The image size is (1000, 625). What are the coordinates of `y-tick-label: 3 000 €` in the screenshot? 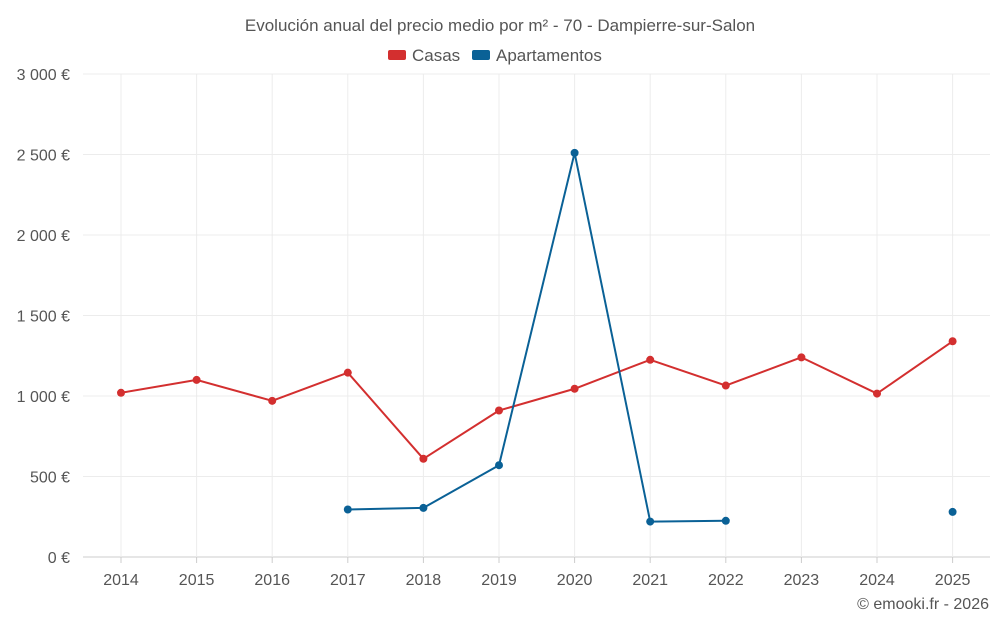 It's located at (43, 75).